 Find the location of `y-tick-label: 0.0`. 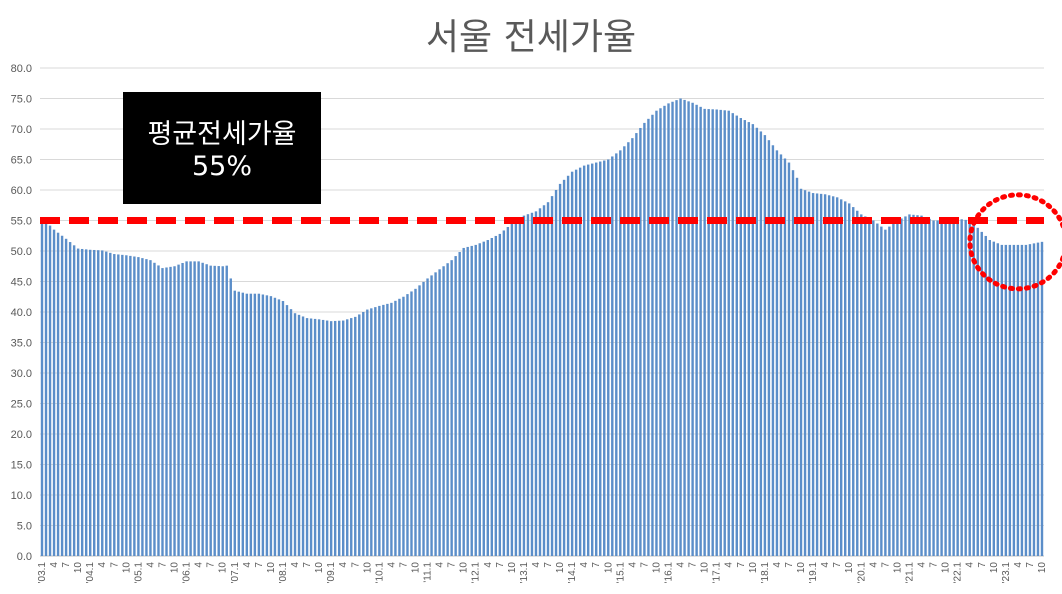

y-tick-label: 0.0 is located at coordinates (24, 557).